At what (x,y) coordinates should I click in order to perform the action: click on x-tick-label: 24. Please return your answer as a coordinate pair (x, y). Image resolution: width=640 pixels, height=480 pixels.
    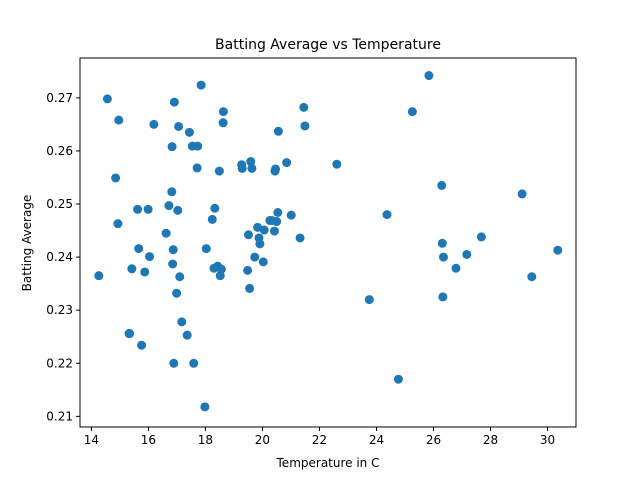
    Looking at the image, I should click on (376, 440).